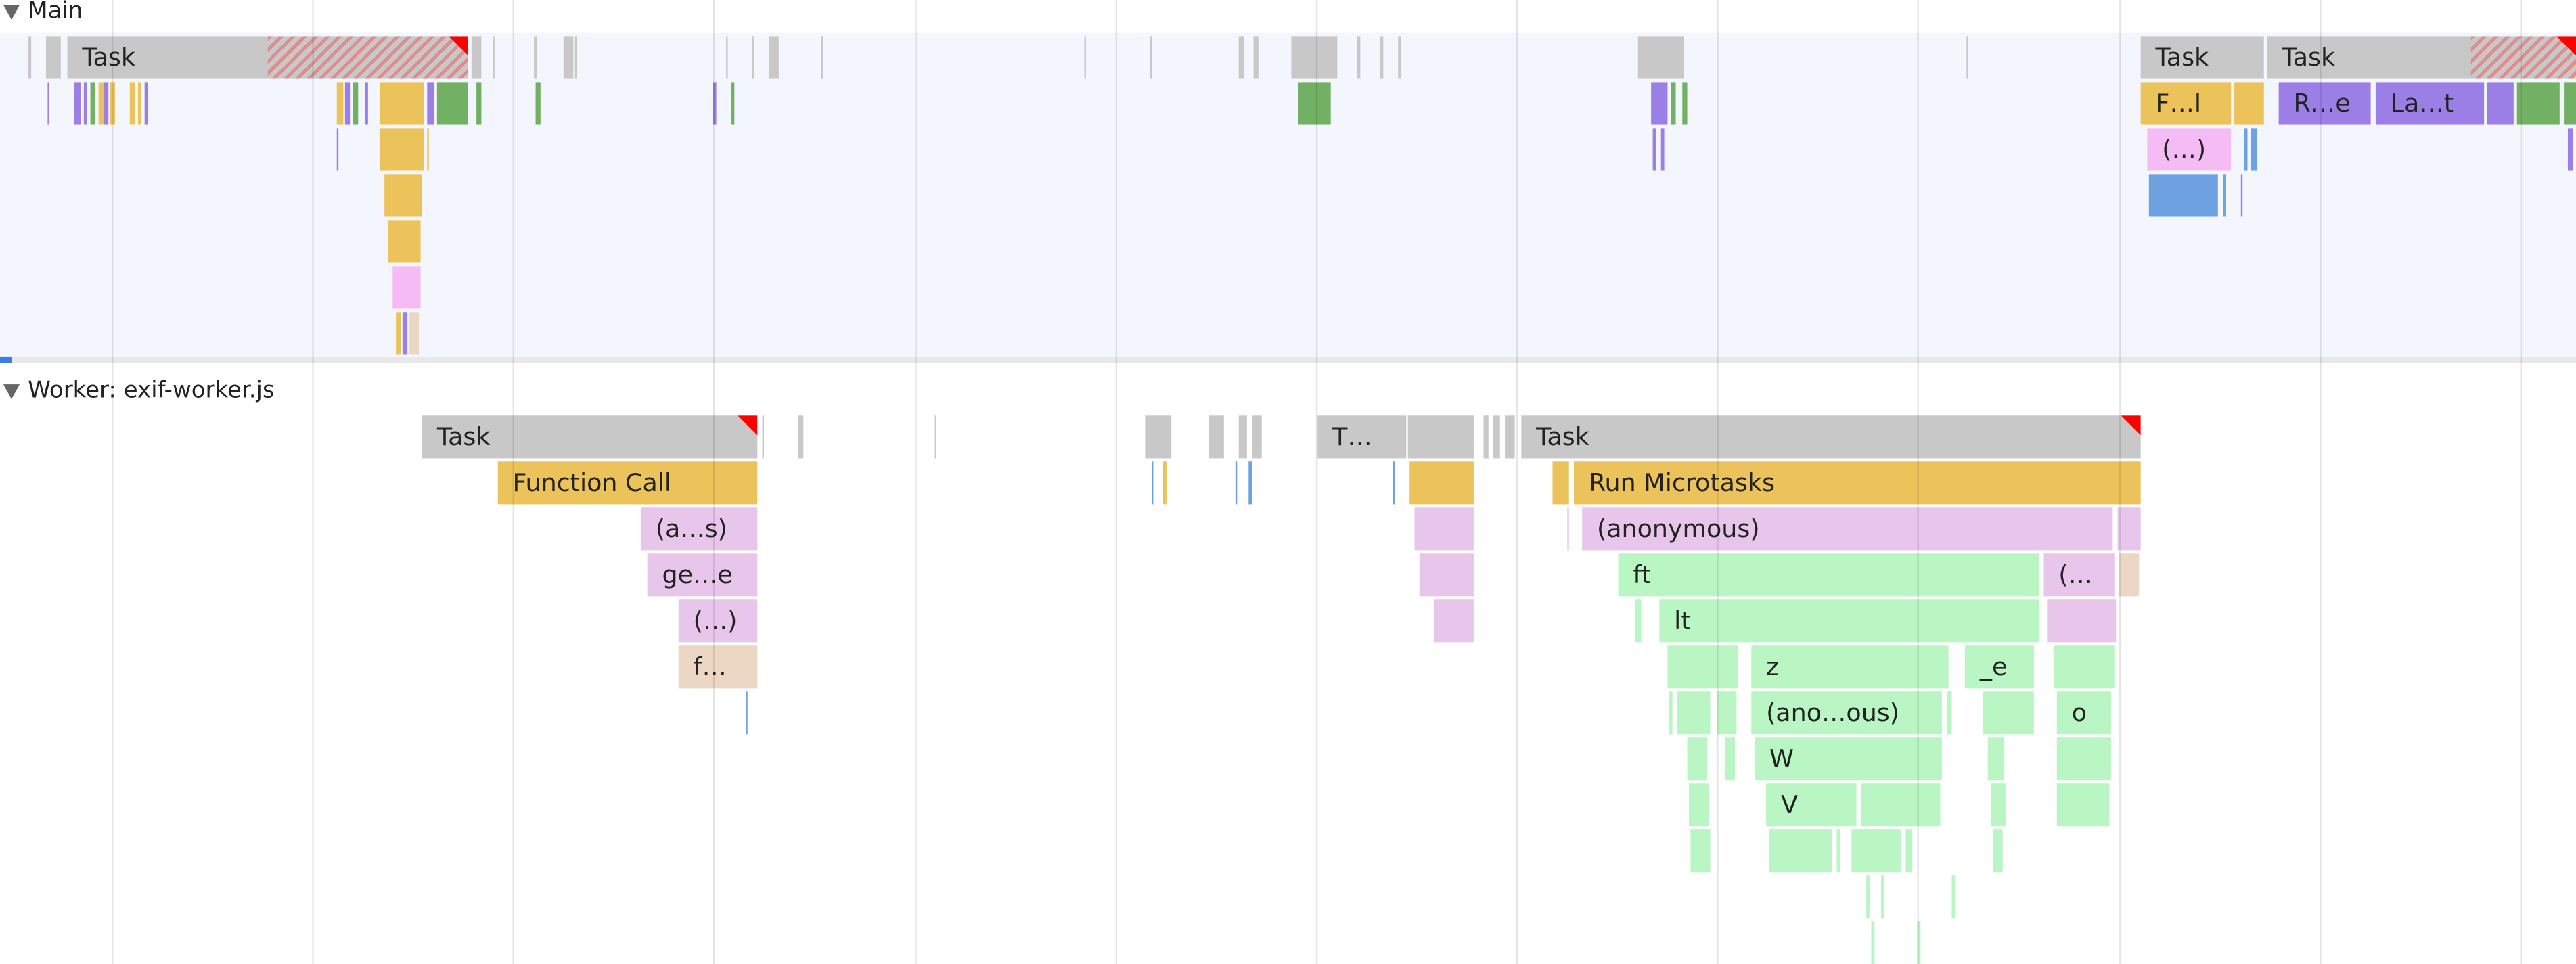  Describe the element at coordinates (1848, 759) in the screenshot. I see `green_light-flame-block: W` at that location.